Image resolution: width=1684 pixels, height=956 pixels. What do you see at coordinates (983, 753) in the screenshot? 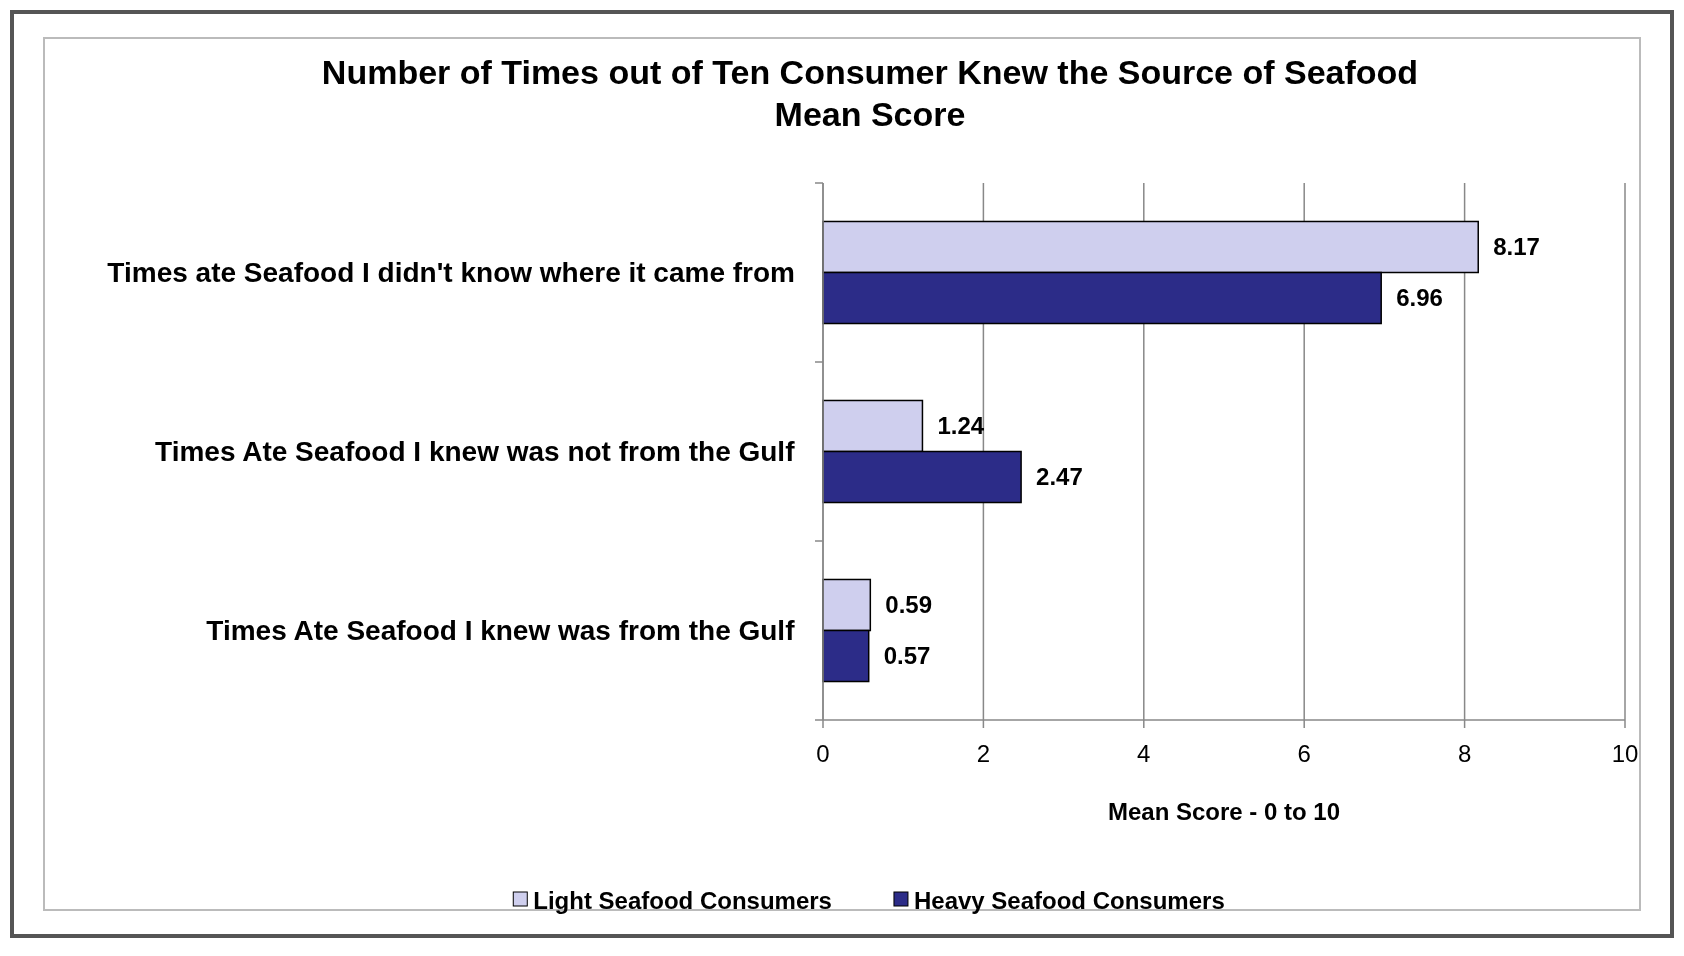
I see `x-tick-label: 2` at bounding box center [983, 753].